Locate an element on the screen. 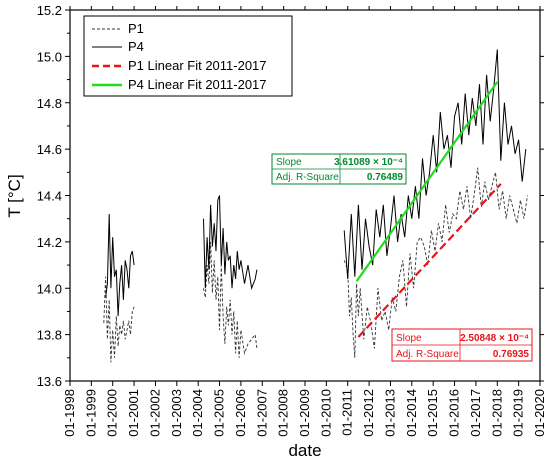 Image resolution: width=550 pixels, height=462 pixels. x-tick-label: 01-2002 is located at coordinates (154, 413).